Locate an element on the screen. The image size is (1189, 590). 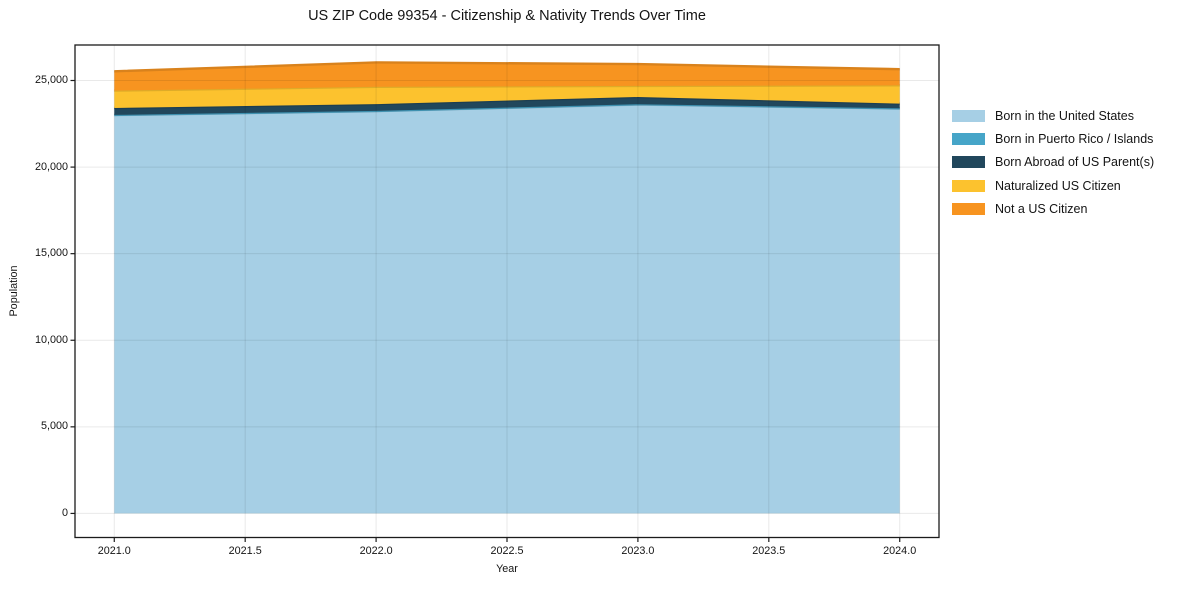
legend-label: Not a US Citizen is located at coordinates (1041, 209).